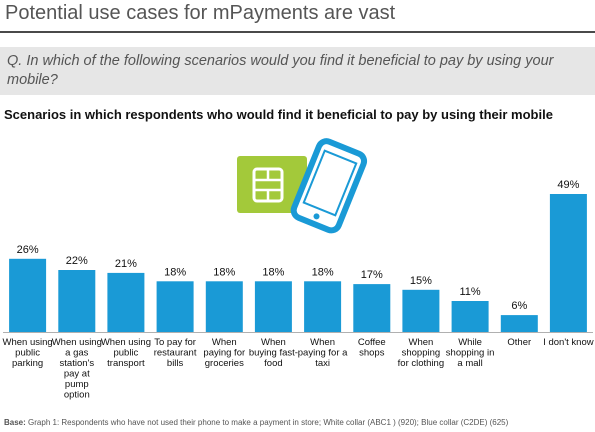  I want to click on category-label-line: While, so click(470, 342).